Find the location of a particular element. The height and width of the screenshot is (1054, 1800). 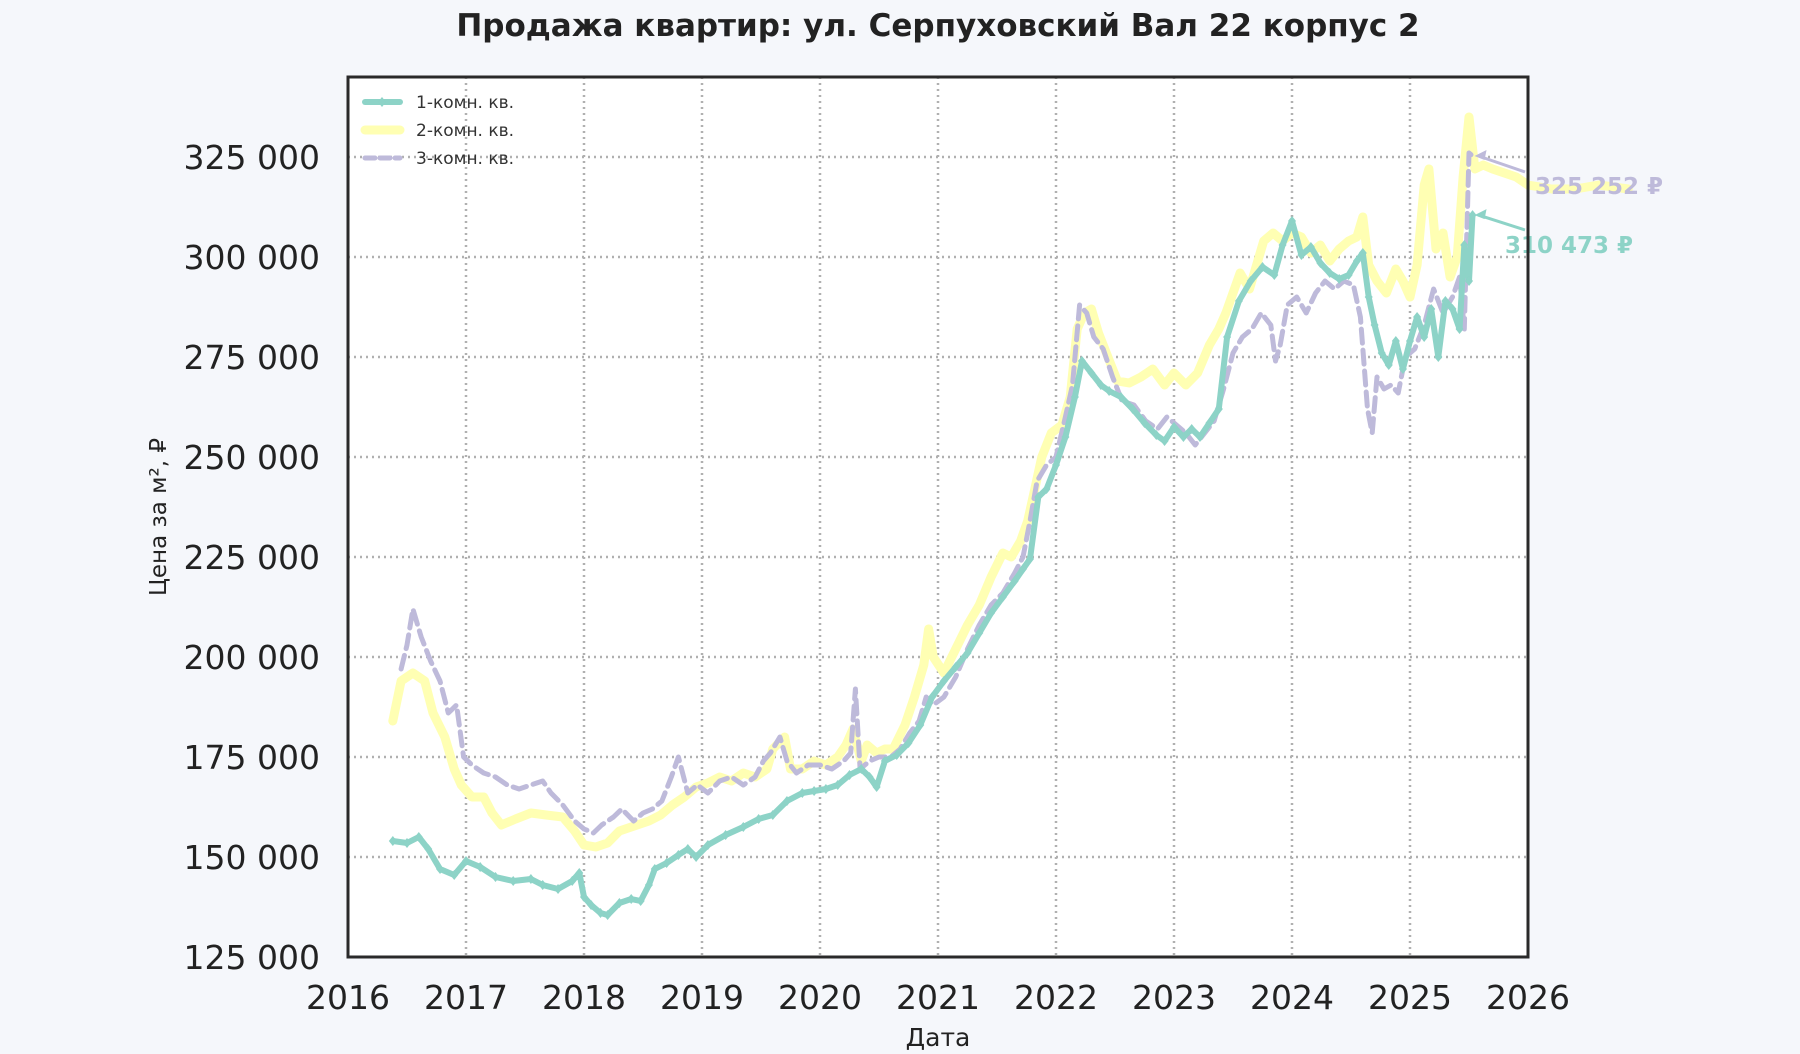

annotation-2: 310 473 ₽ is located at coordinates (1553, 234).